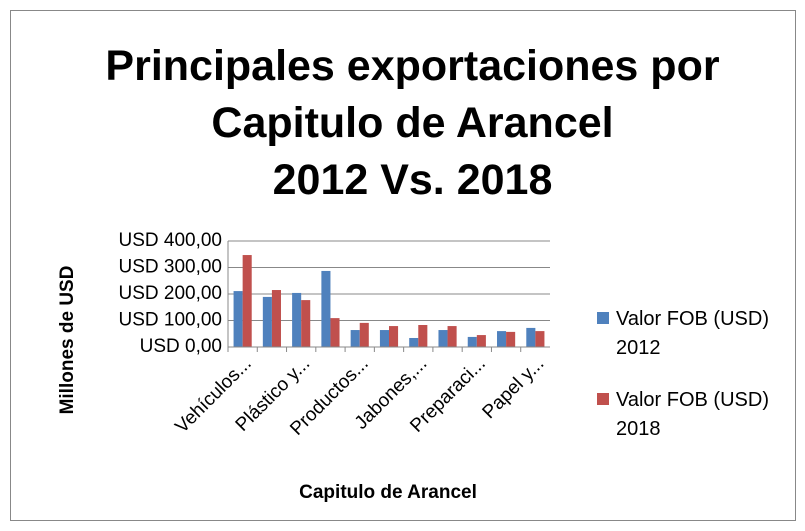 The image size is (805, 531). Describe the element at coordinates (67, 340) in the screenshot. I see `y-axis-title: Millones de USD` at that location.